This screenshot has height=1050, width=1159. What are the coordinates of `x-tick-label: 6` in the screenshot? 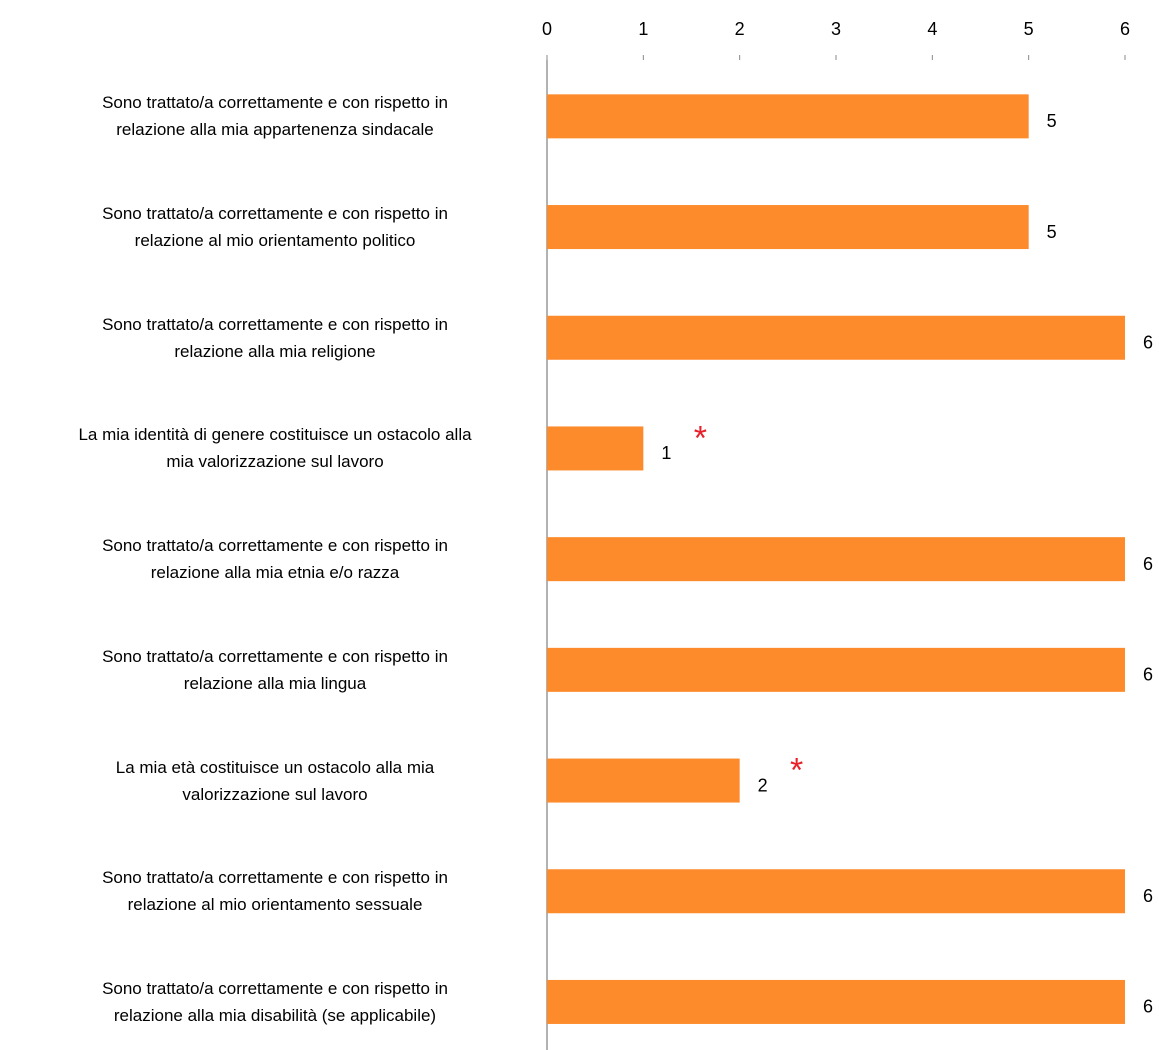 It's located at (1125, 29).